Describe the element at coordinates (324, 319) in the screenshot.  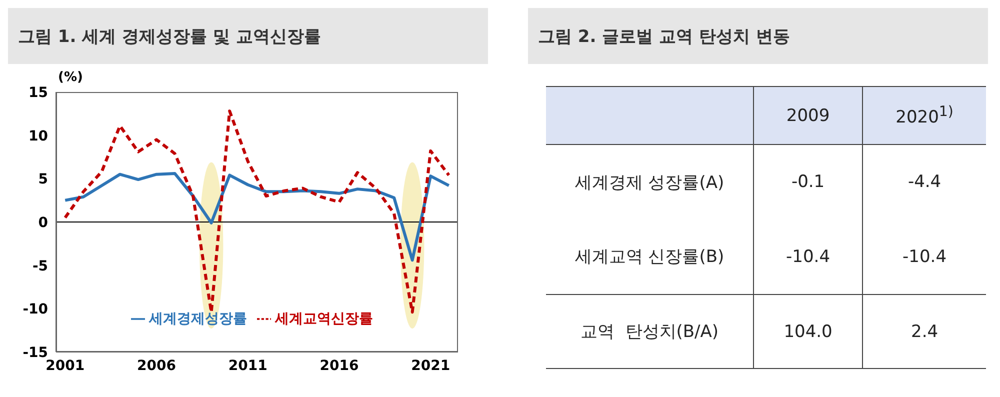
I see `legend-label: 세계교역신장률` at that location.